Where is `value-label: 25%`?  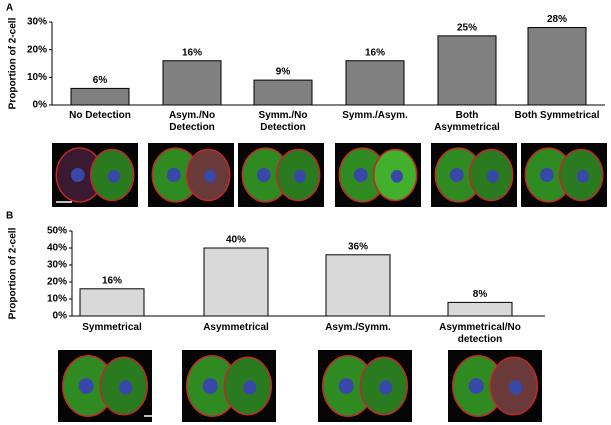 value-label: 25% is located at coordinates (467, 27).